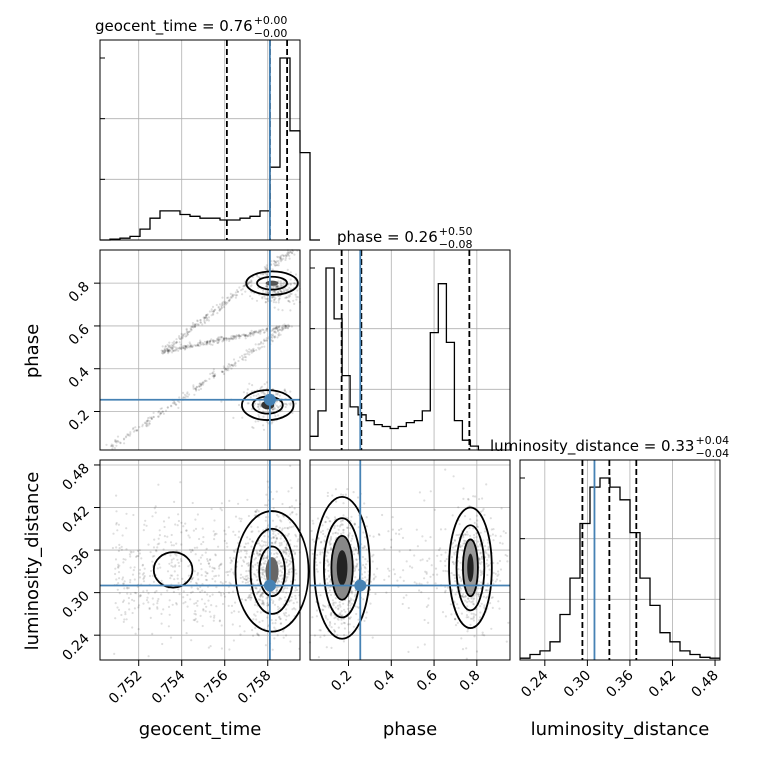 The height and width of the screenshot is (760, 760). What do you see at coordinates (272, 283) in the screenshot?
I see `density-contour` at bounding box center [272, 283].